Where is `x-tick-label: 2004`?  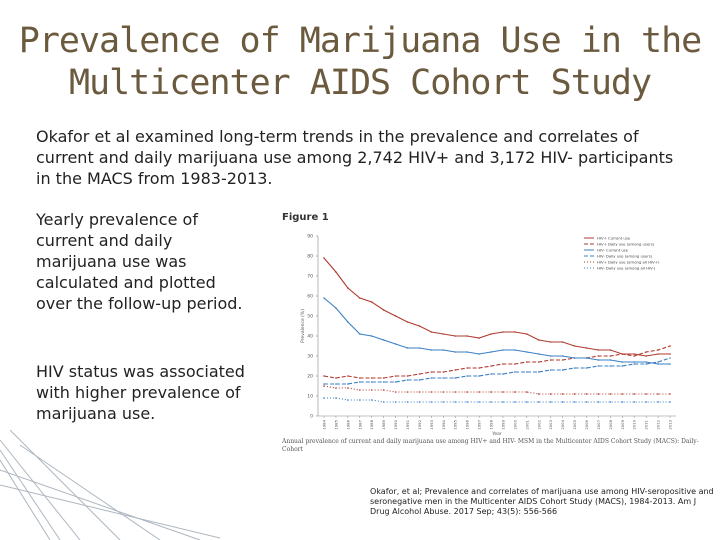 x-tick-label: 2004 is located at coordinates (562, 424).